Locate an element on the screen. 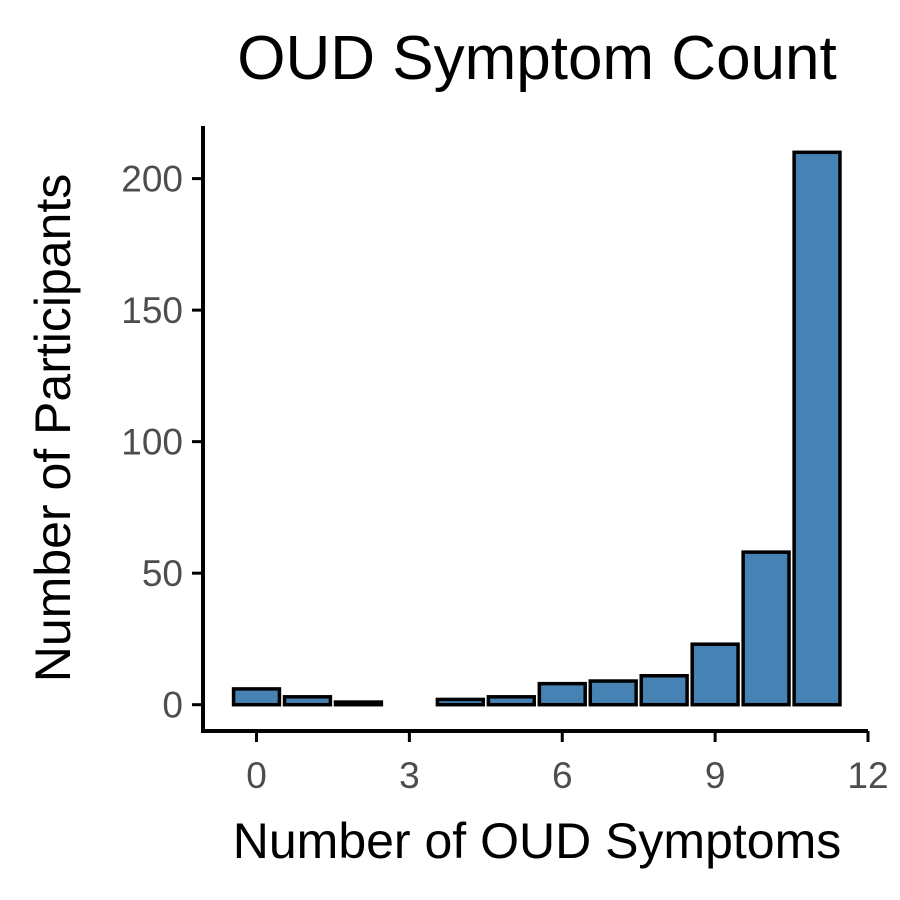 Image resolution: width=900 pixels, height=900 pixels. y-tick-label-150: 150 is located at coordinates (152, 310).